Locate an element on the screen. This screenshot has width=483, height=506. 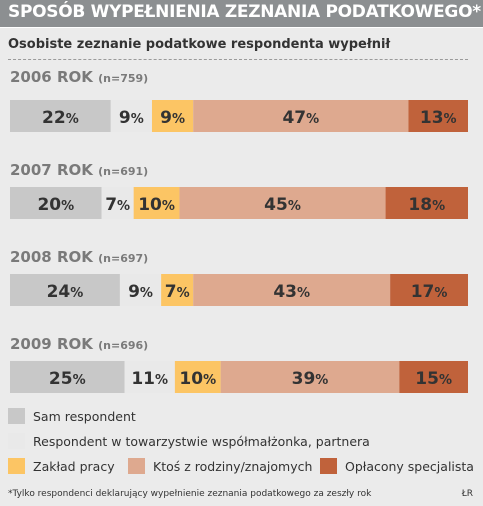
legend-item-zaklad-pracy: Zakład pracy is located at coordinates (61, 466).